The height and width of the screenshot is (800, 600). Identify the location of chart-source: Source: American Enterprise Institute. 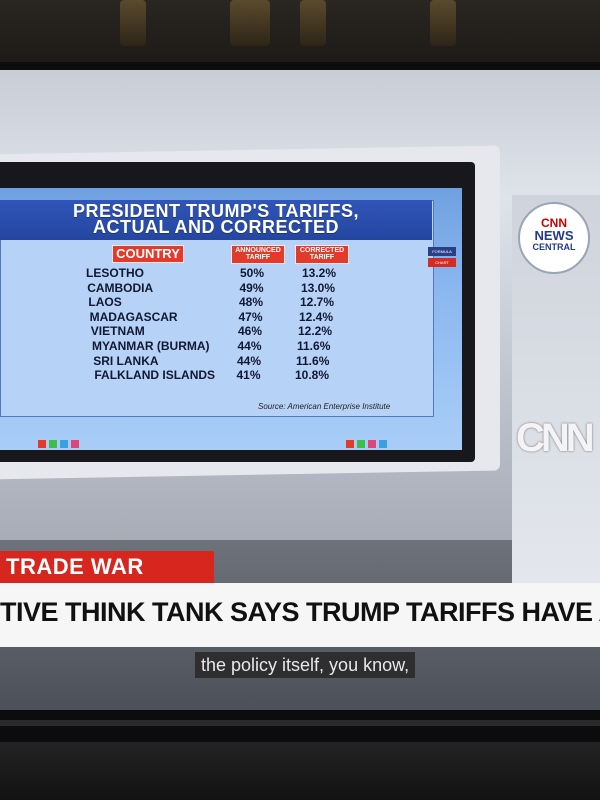
(324, 406).